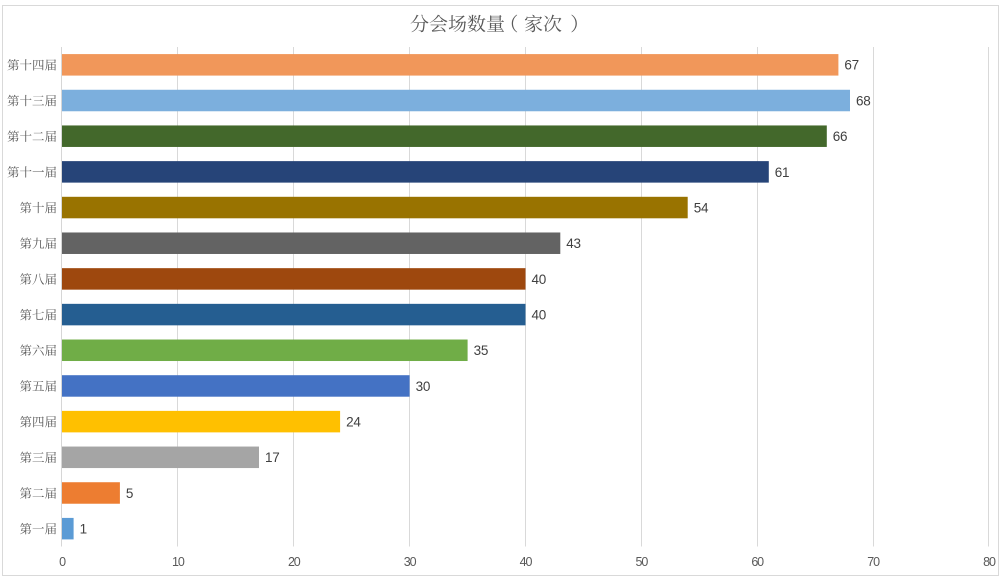 The height and width of the screenshot is (580, 1000). Describe the element at coordinates (840, 136) in the screenshot. I see `svg-text: 66` at that location.